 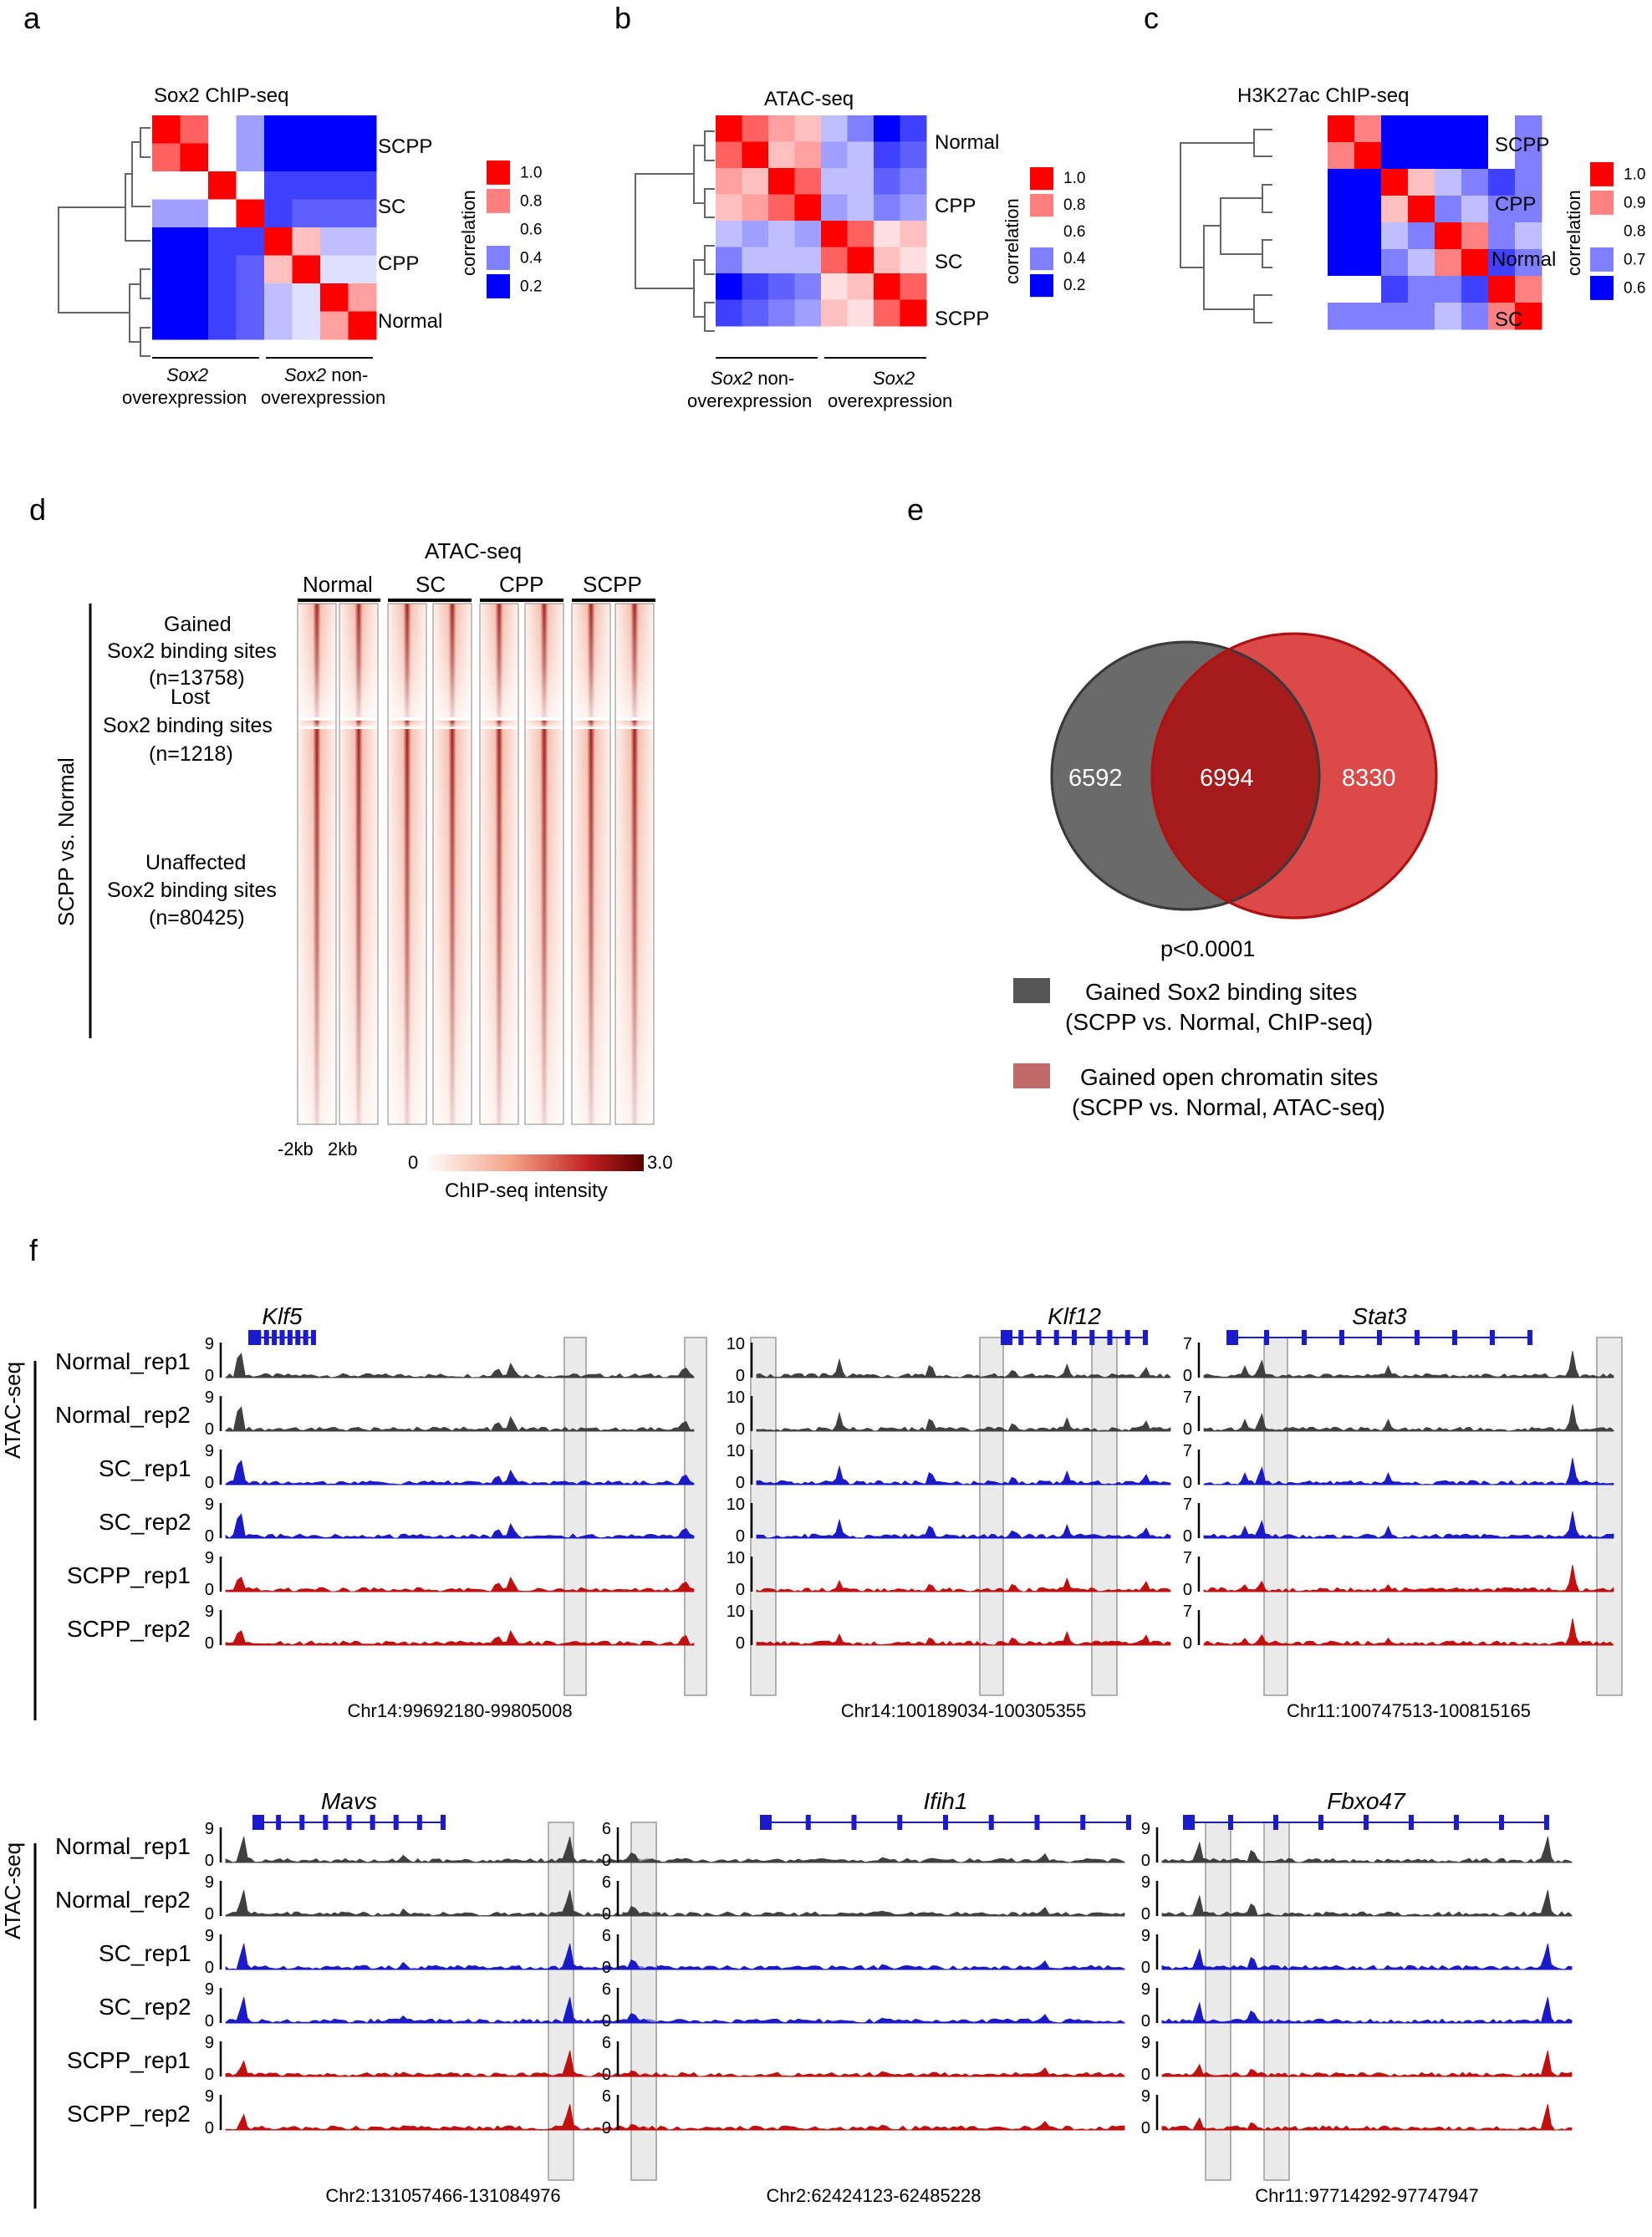 I want to click on locus-2-gene-label: Stat3, so click(x=1379, y=1316).